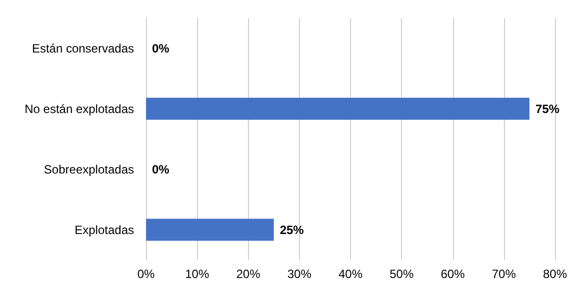 The image size is (582, 288). What do you see at coordinates (146, 274) in the screenshot?
I see `x-tick-label: 0%` at bounding box center [146, 274].